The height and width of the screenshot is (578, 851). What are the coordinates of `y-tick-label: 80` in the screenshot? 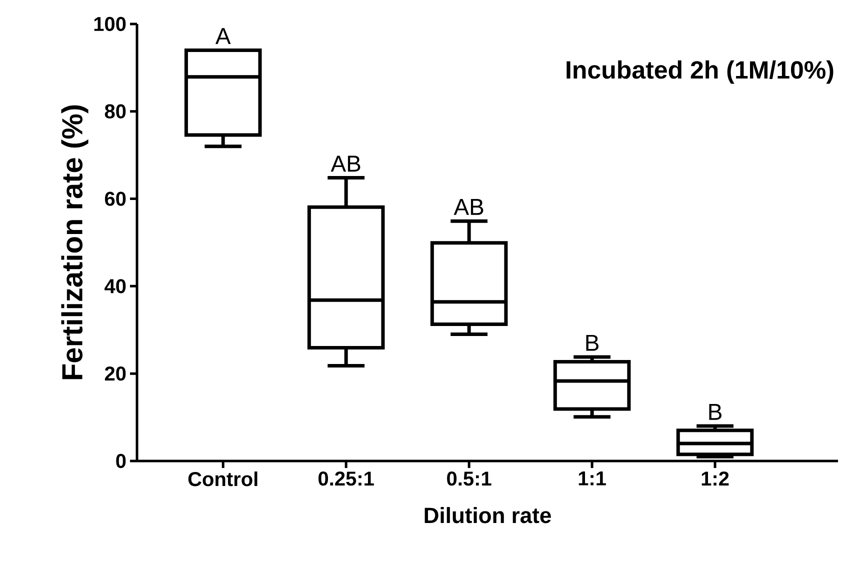 It's located at (115, 111).